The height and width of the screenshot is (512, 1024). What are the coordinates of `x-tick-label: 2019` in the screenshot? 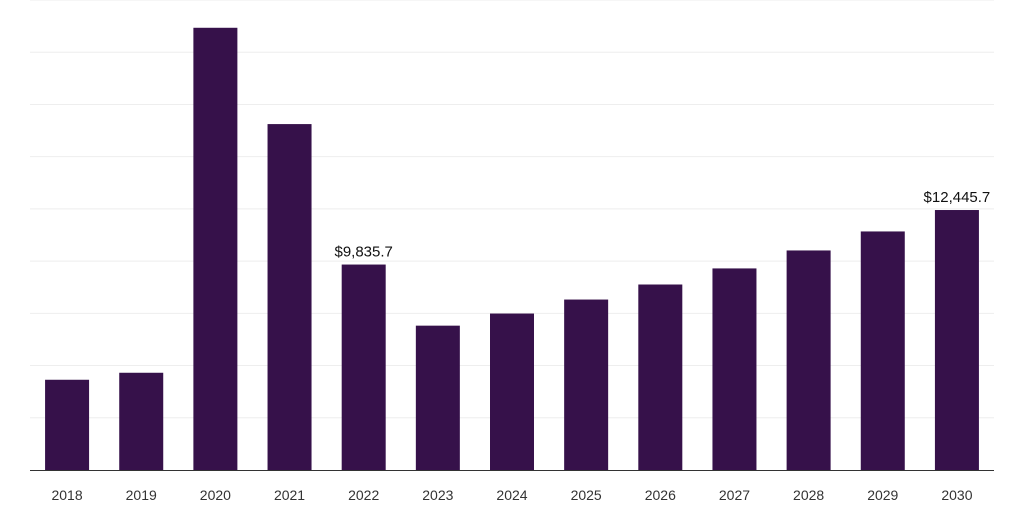 It's located at (141, 495).